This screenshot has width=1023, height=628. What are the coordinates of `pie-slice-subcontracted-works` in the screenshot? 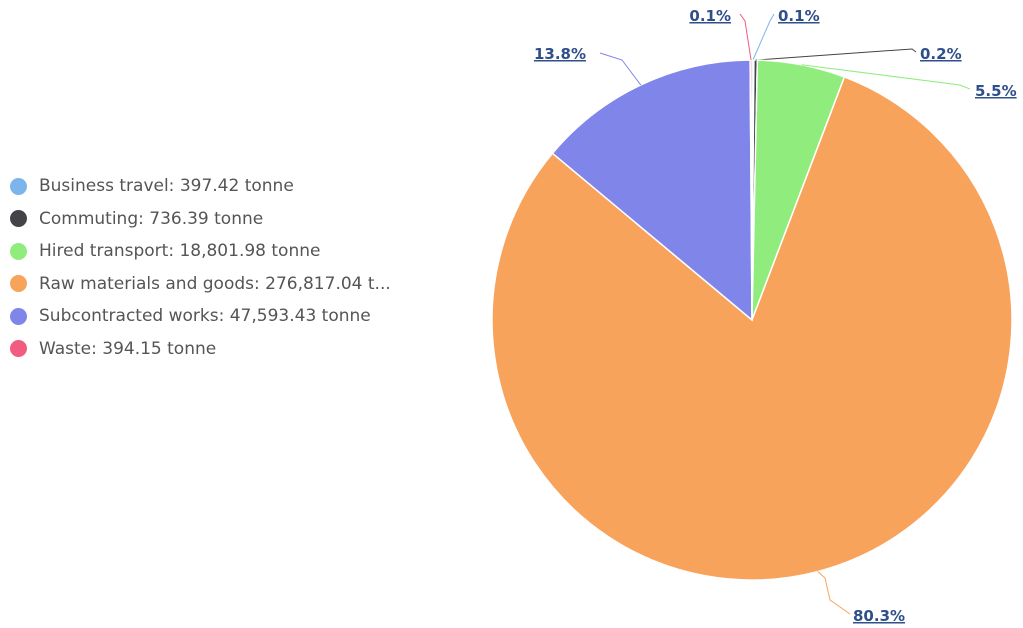 It's located at (652, 190).